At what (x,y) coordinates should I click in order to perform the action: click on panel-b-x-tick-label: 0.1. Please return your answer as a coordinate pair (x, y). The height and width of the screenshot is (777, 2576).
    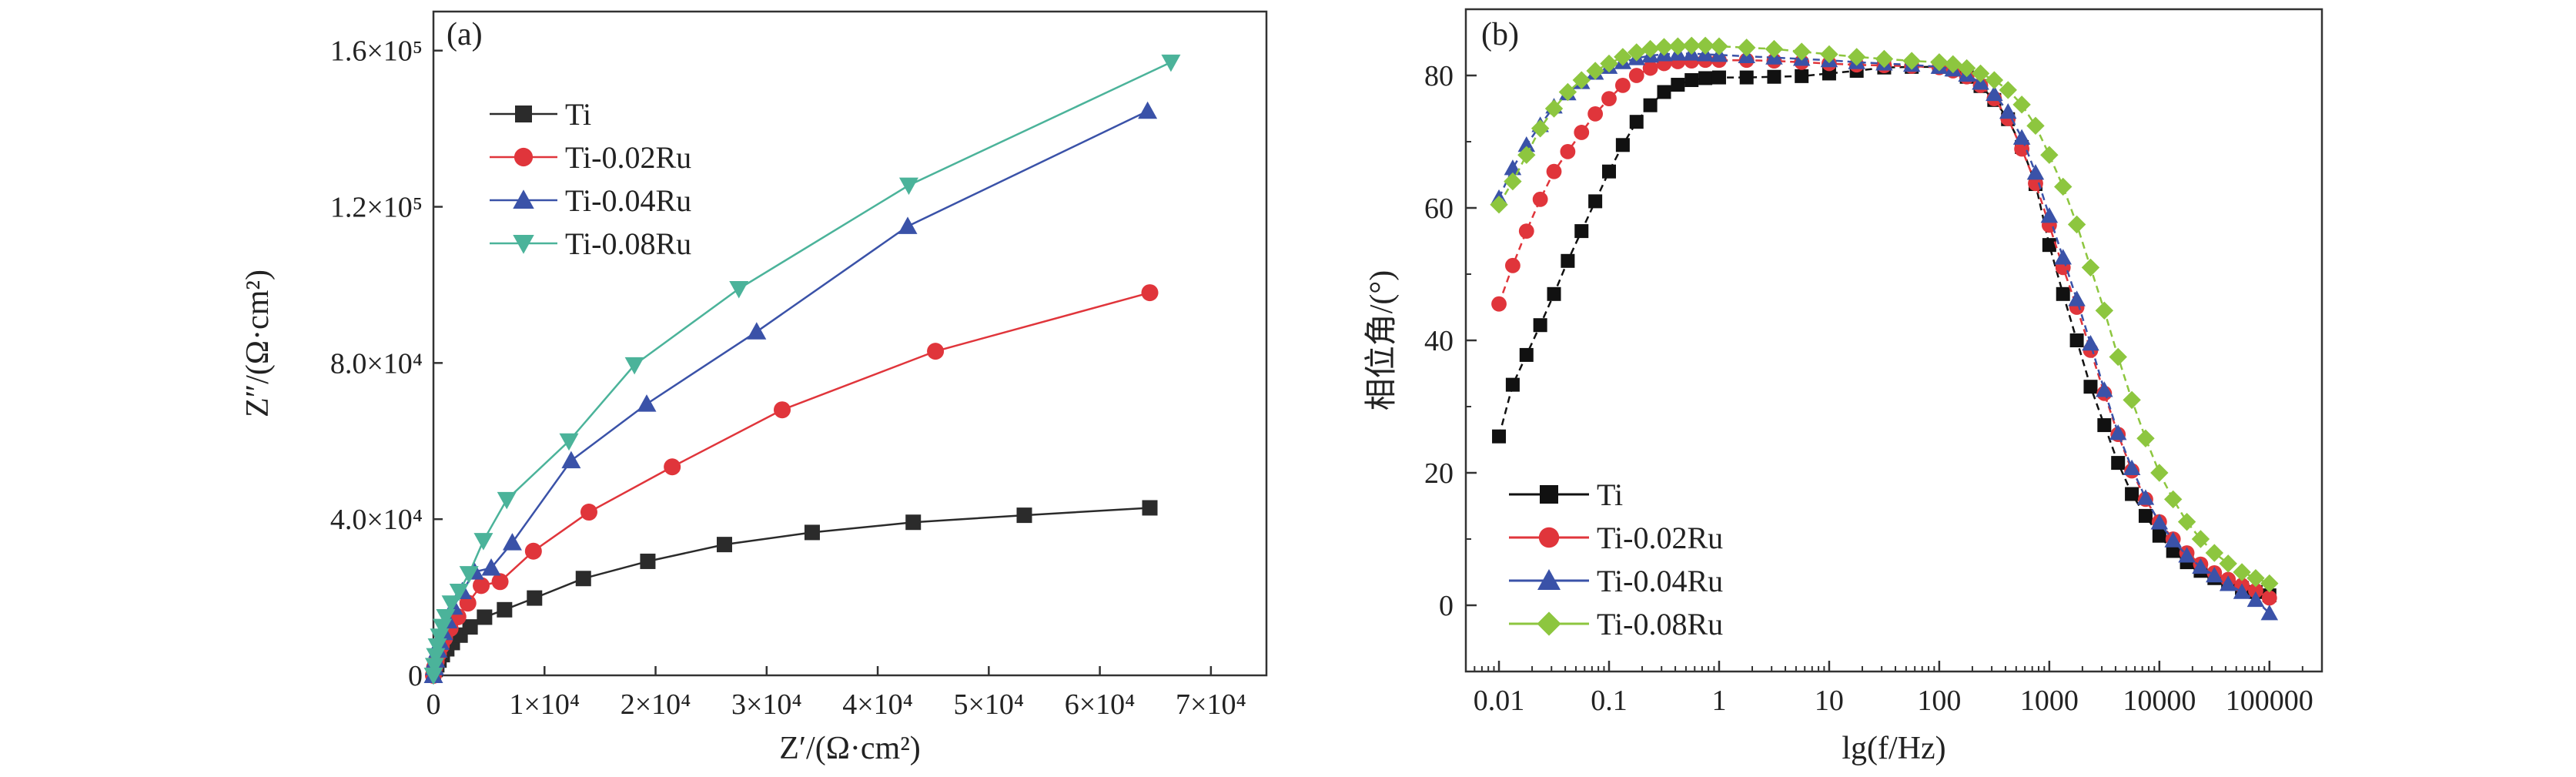
    Looking at the image, I should click on (1609, 701).